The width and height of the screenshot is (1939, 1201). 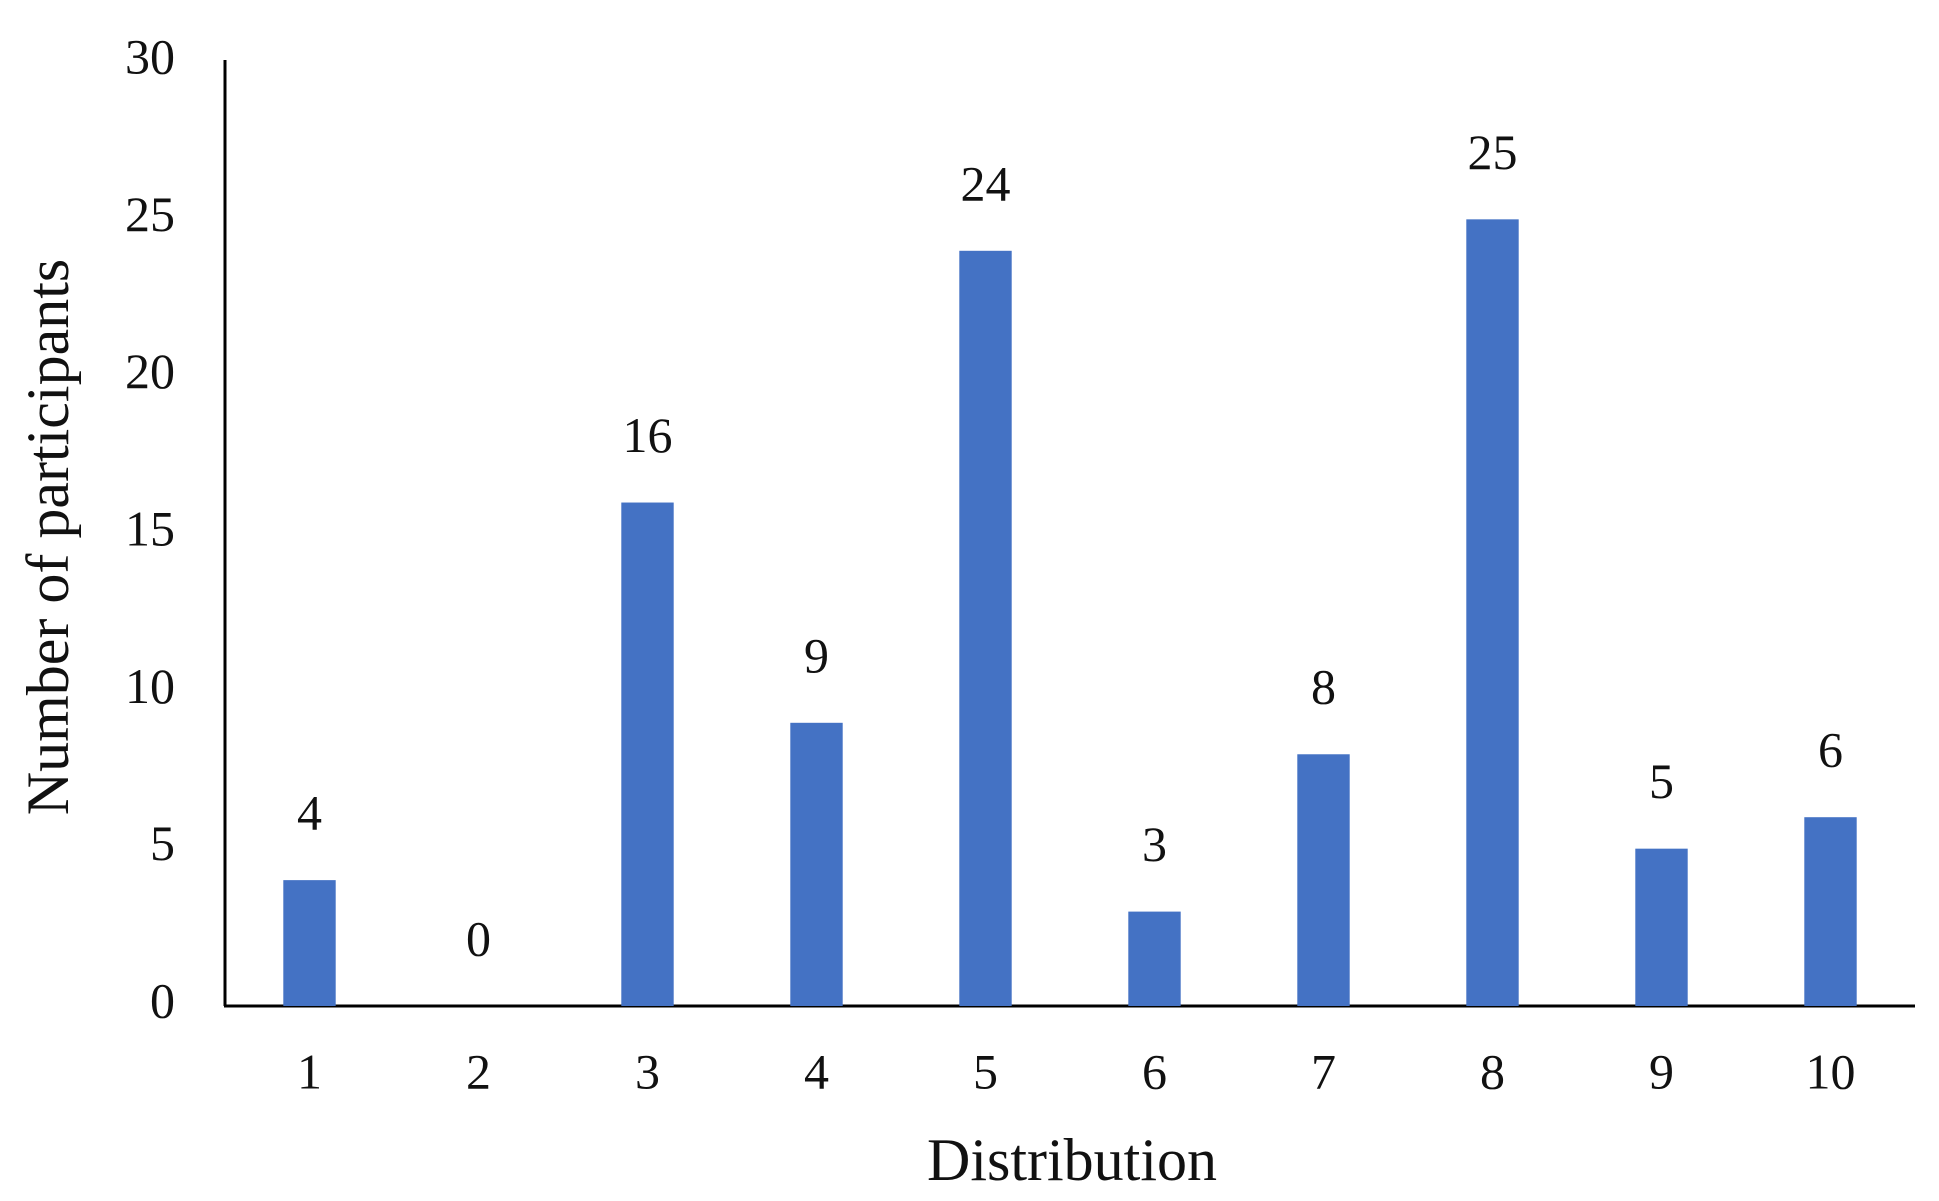 What do you see at coordinates (816, 1071) in the screenshot?
I see `x-tick-label: 4` at bounding box center [816, 1071].